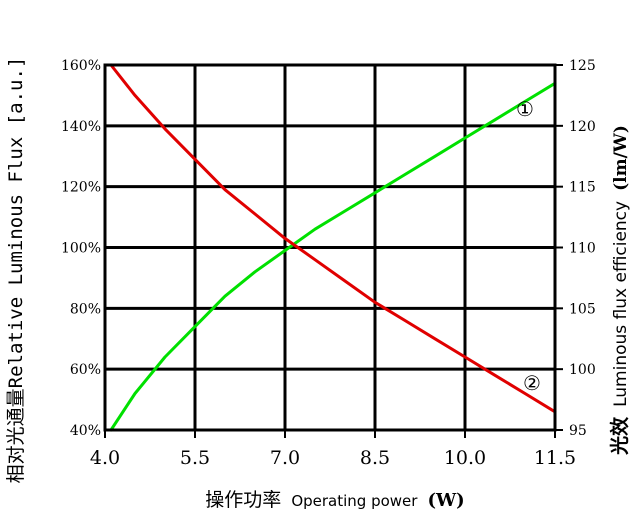  Describe the element at coordinates (465, 458) in the screenshot. I see `x-tick-label-4: 10.0` at that location.